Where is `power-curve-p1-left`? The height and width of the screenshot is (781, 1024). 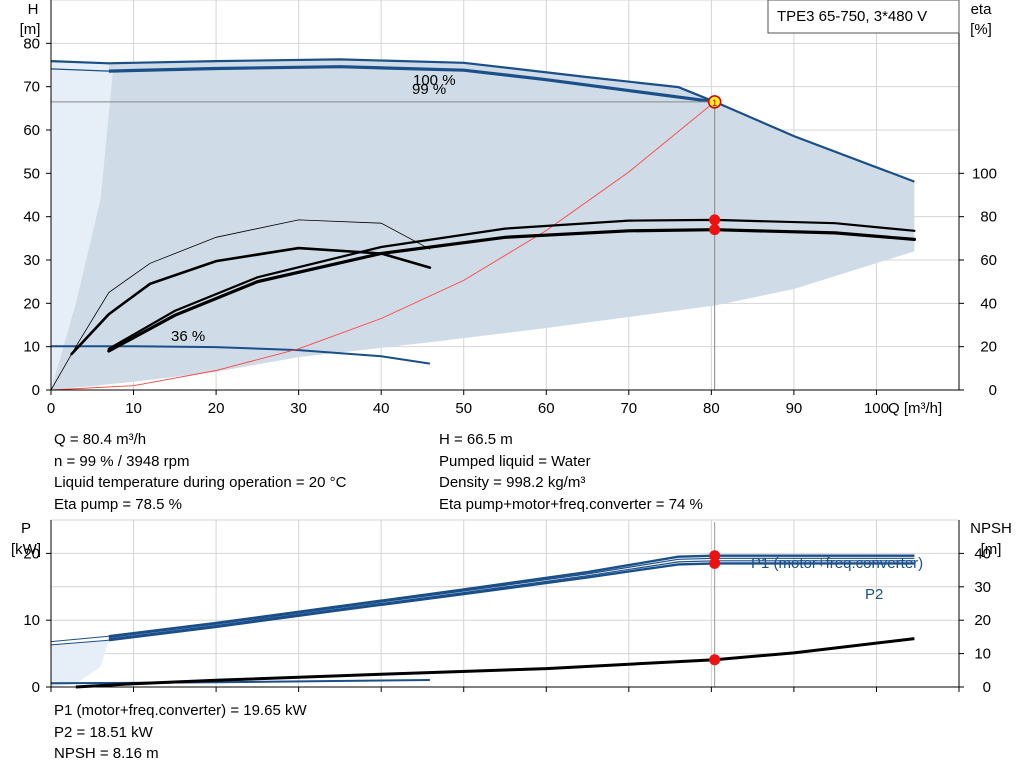 power-curve-p1-left is located at coordinates (79, 639).